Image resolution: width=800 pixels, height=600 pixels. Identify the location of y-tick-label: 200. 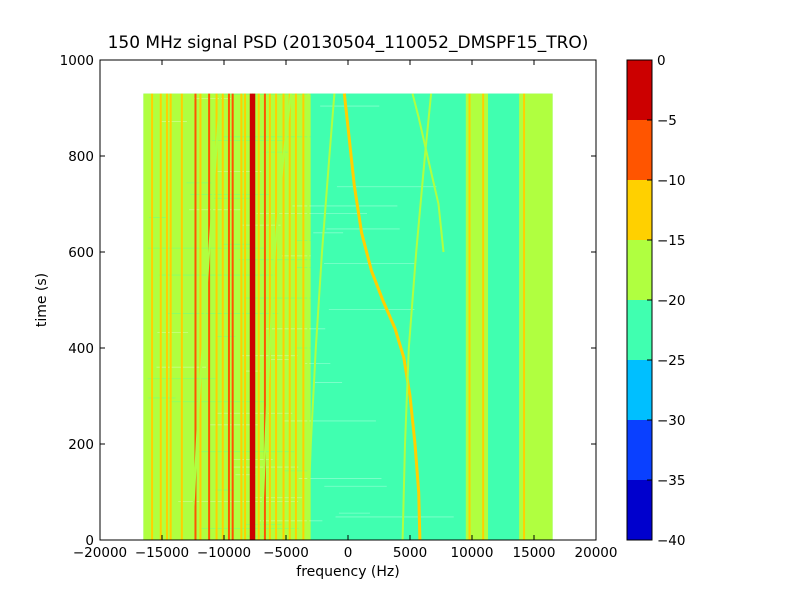
(81, 445).